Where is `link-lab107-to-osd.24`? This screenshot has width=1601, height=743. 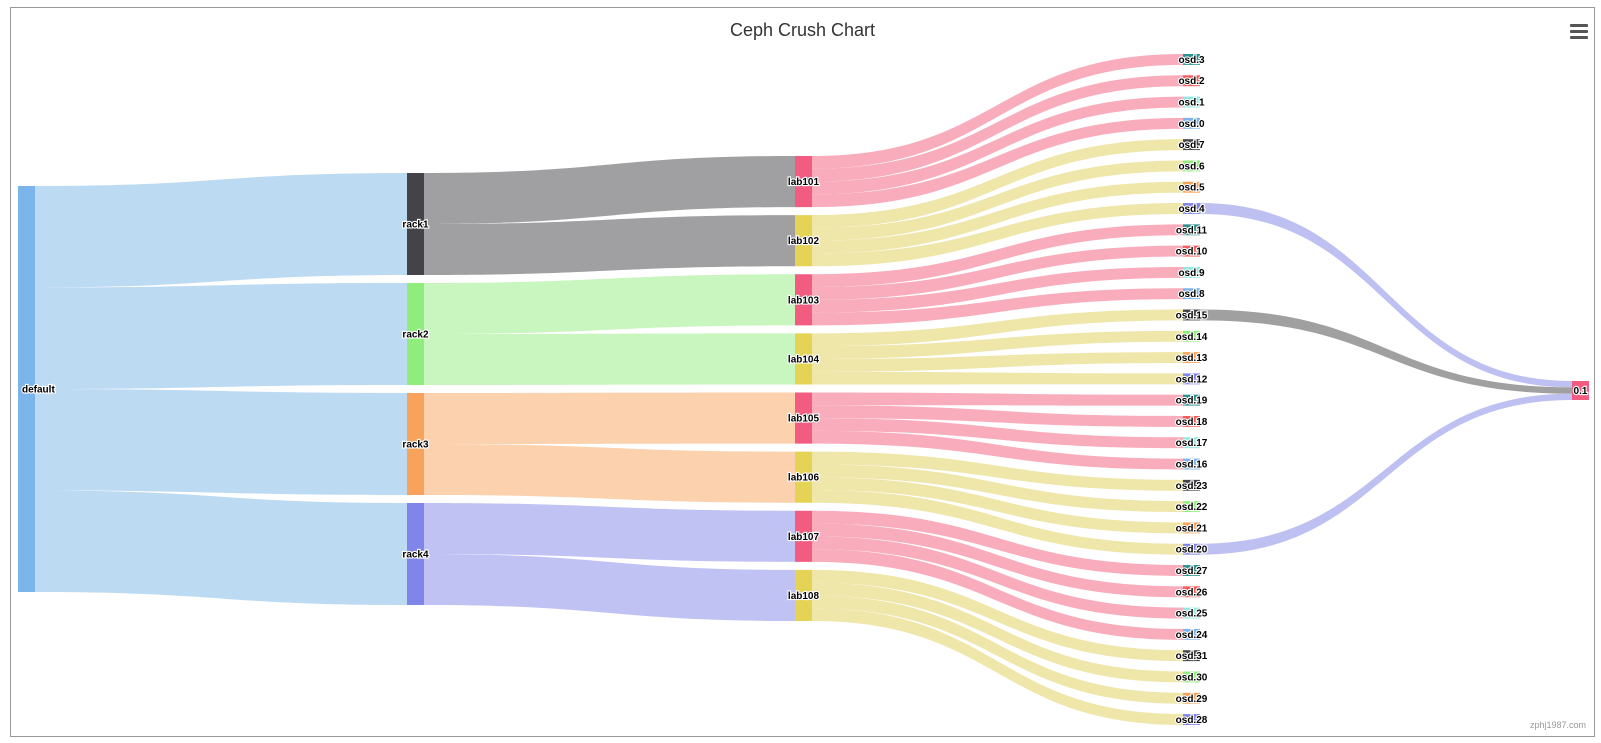
link-lab107-to-osd.24 is located at coordinates (997, 594).